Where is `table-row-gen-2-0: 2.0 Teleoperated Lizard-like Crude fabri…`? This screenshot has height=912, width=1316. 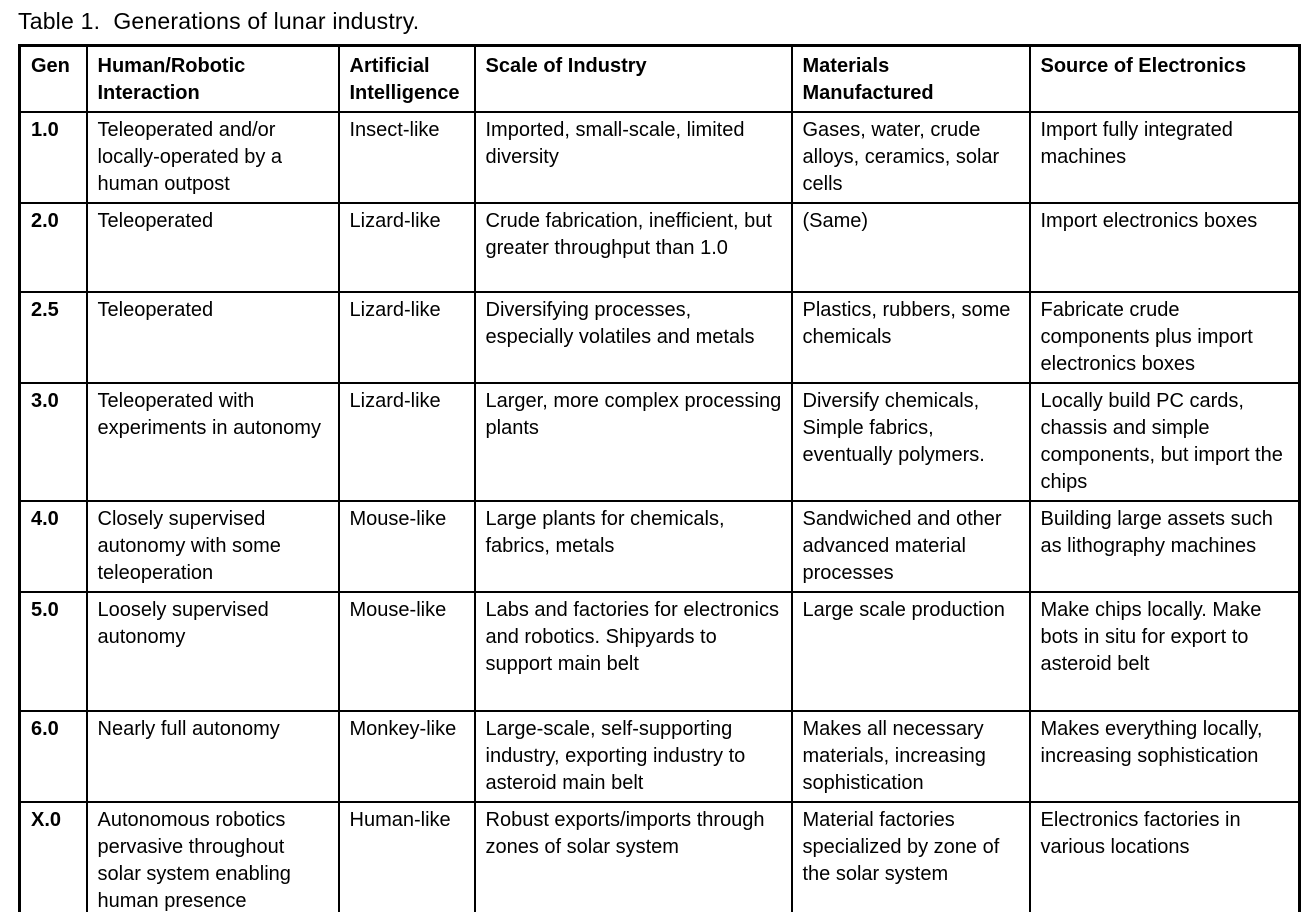
table-row-gen-2-0: 2.0 Teleoperated Lizard-like Crude fabri… is located at coordinates (659, 247).